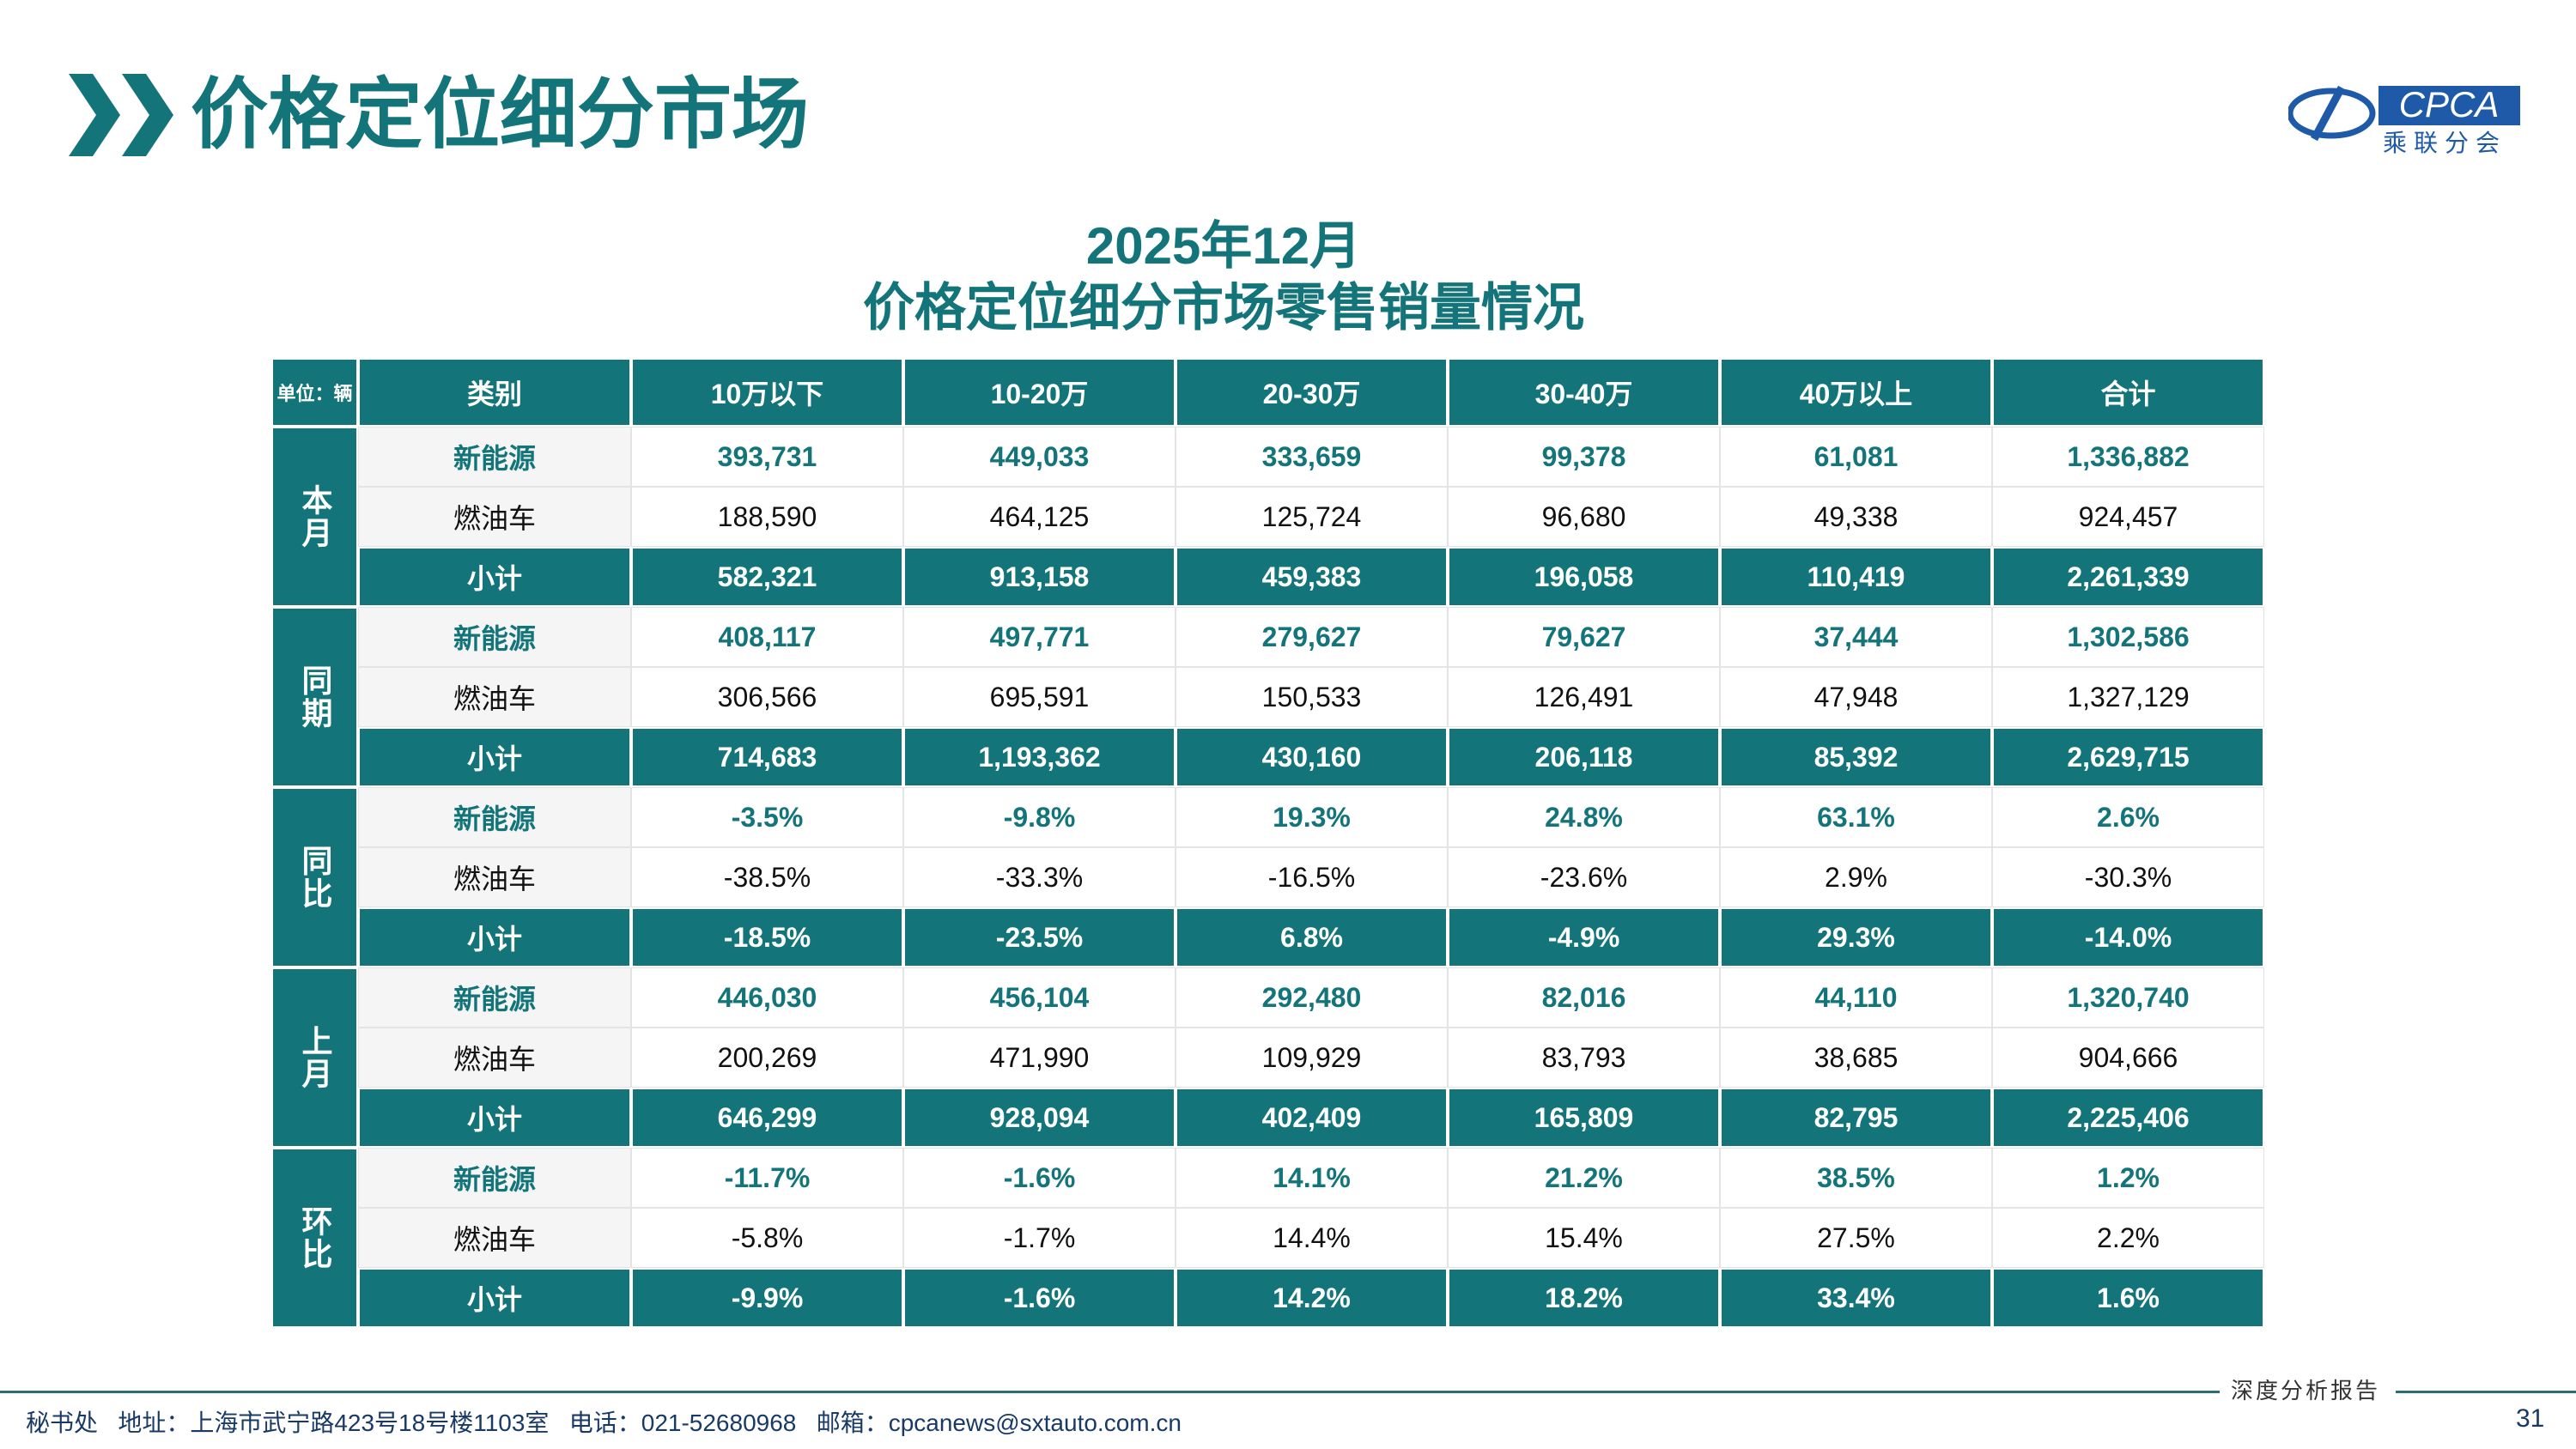 This screenshot has width=2576, height=1449. Describe the element at coordinates (1312, 1058) in the screenshot. I see `value-cell: 109,929` at that location.